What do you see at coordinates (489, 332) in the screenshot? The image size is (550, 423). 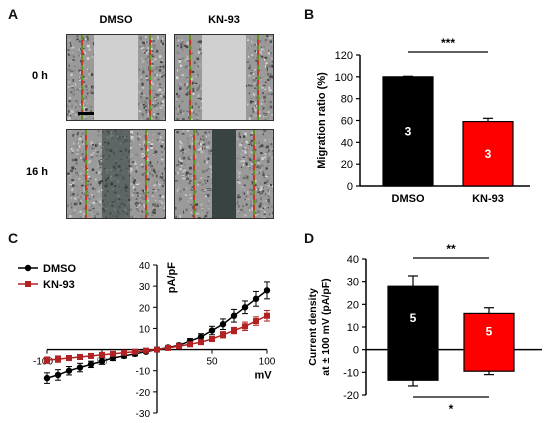 I see `bar-count-label: 5` at bounding box center [489, 332].